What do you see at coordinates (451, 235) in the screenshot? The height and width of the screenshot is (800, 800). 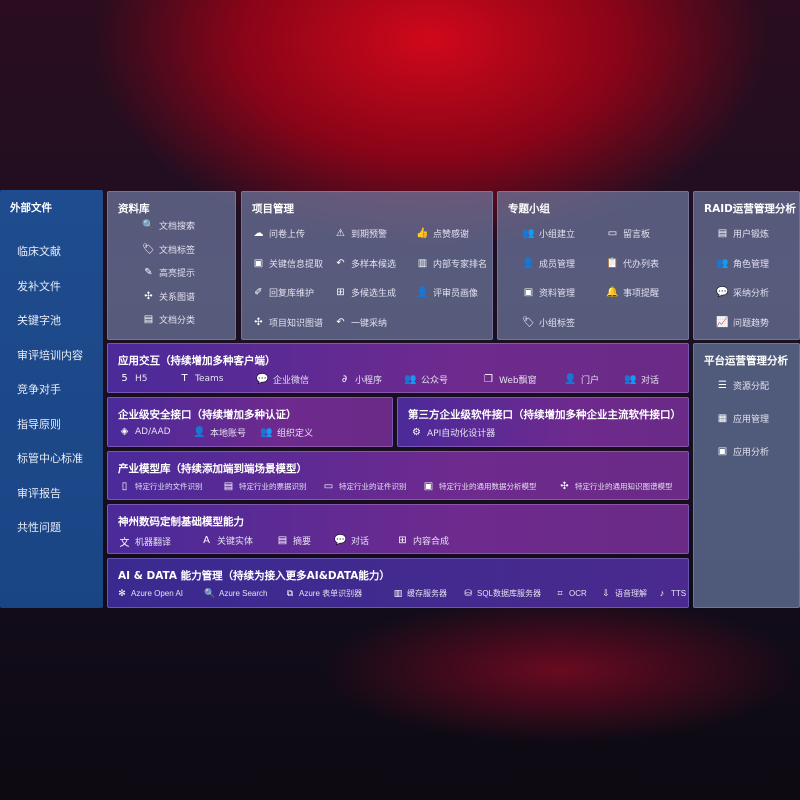 I see `feature-label: 点赞感谢` at bounding box center [451, 235].